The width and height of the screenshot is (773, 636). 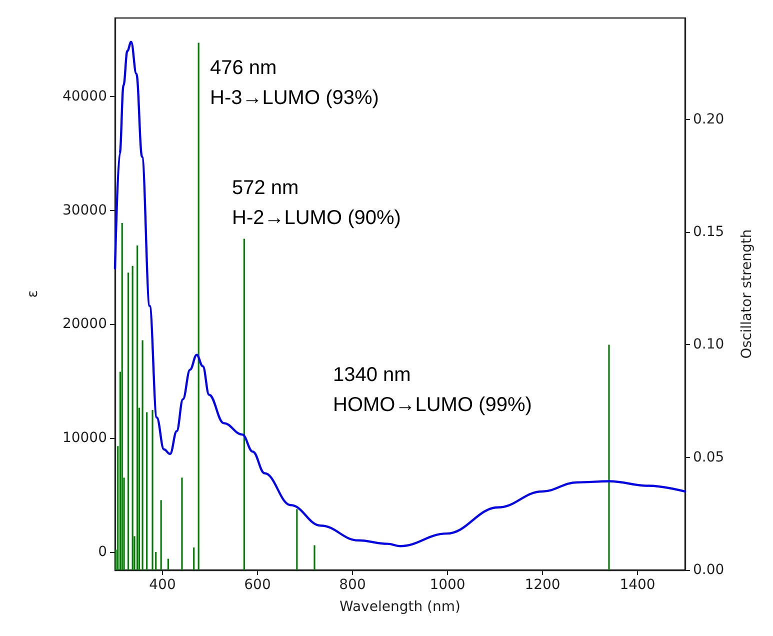 I want to click on y2-axis-title: Oscillator strength, so click(x=747, y=294).